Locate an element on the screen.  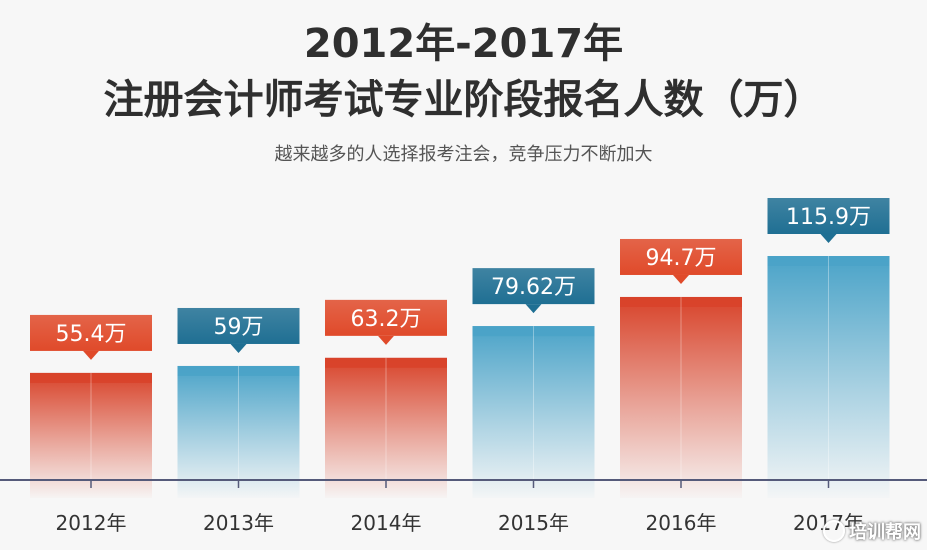
x-tick-label-2: 2013年 is located at coordinates (238, 523).